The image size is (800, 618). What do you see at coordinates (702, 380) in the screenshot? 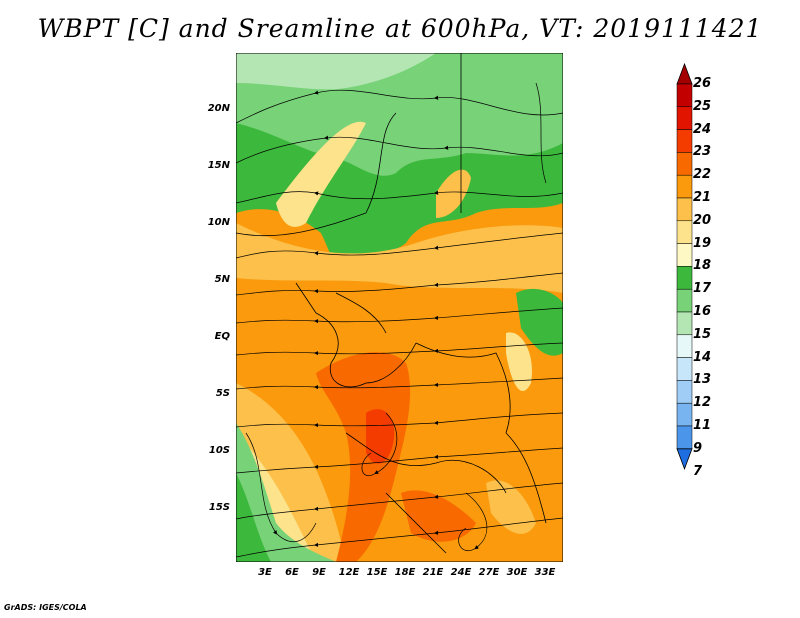
I see `colorbar-label: 13` at bounding box center [702, 380].